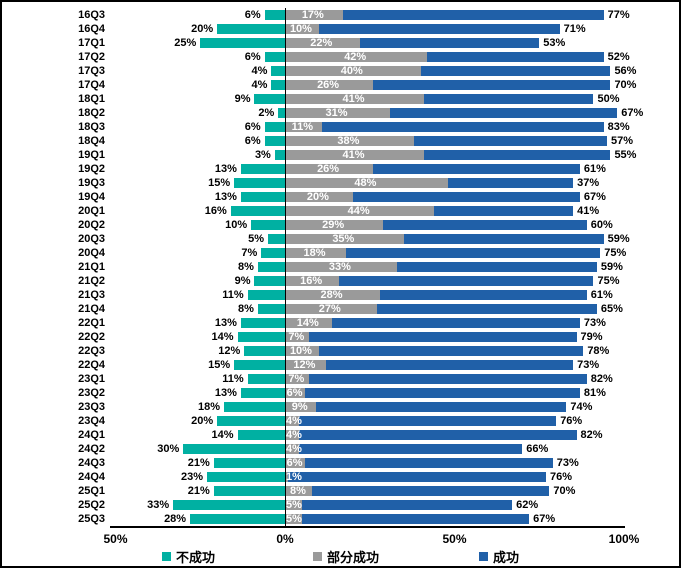  I want to click on unsuccessful-value-label: 10%, so click(236, 225).